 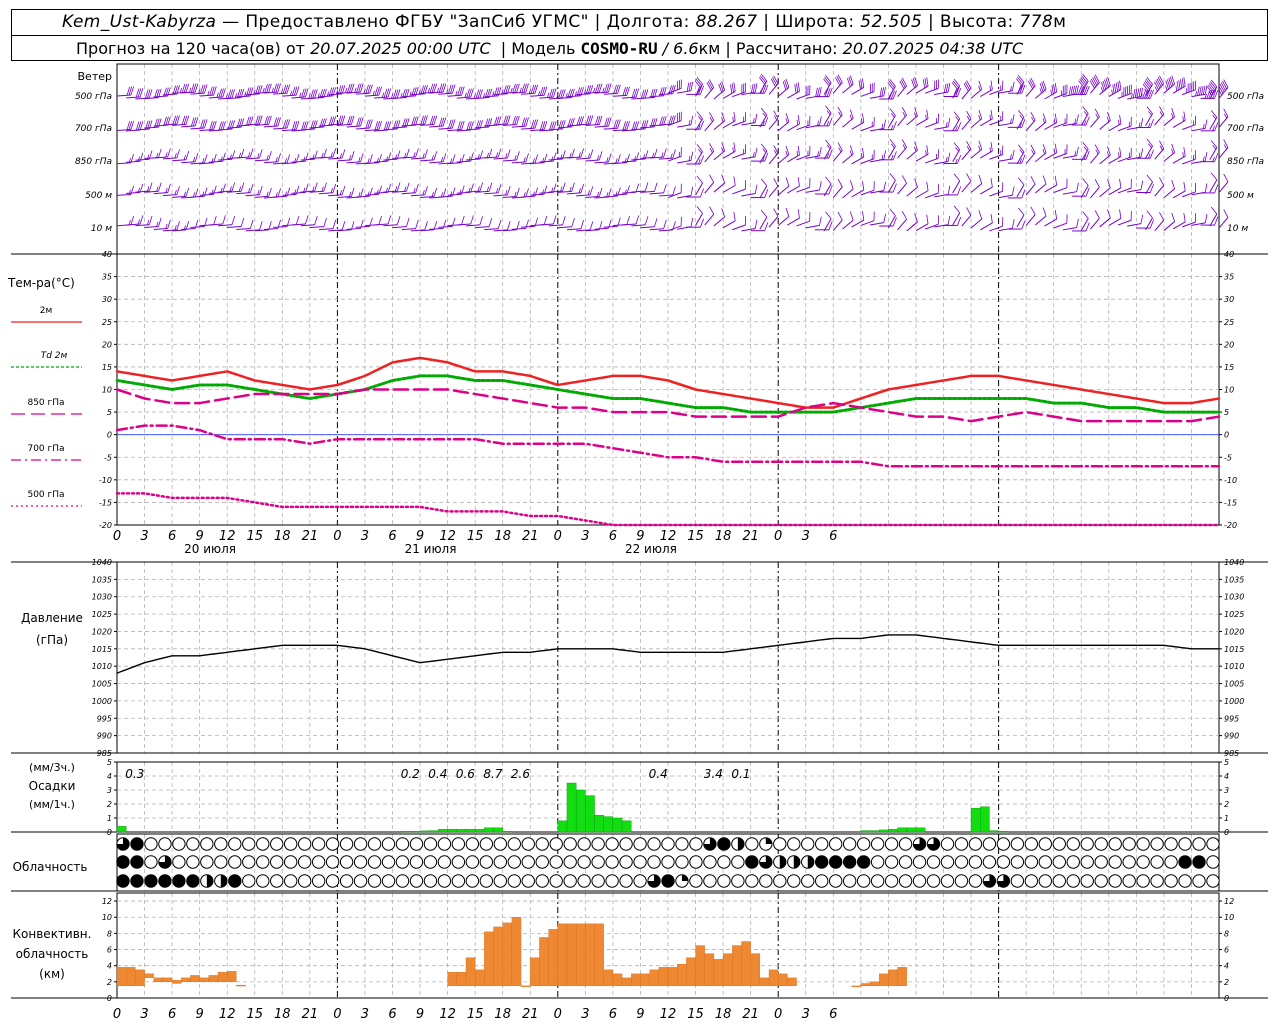 What do you see at coordinates (102, 597) in the screenshot?
I see `y-tick-label-left: 1030` at bounding box center [102, 597].